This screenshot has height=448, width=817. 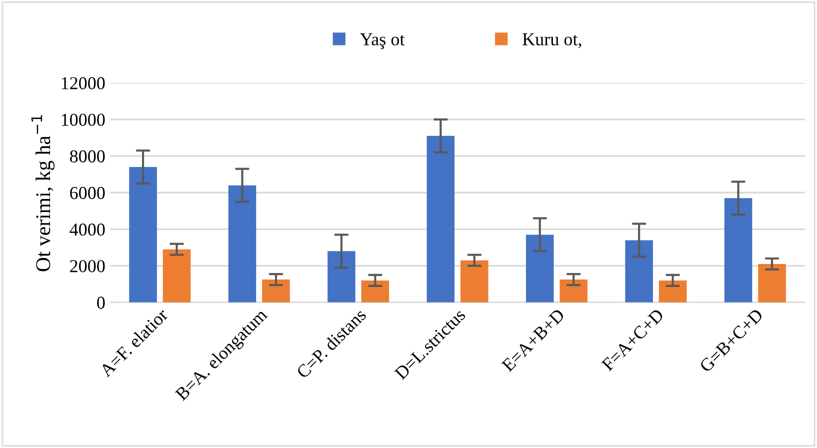 I want to click on y-tick-label: 0, so click(x=101, y=302).